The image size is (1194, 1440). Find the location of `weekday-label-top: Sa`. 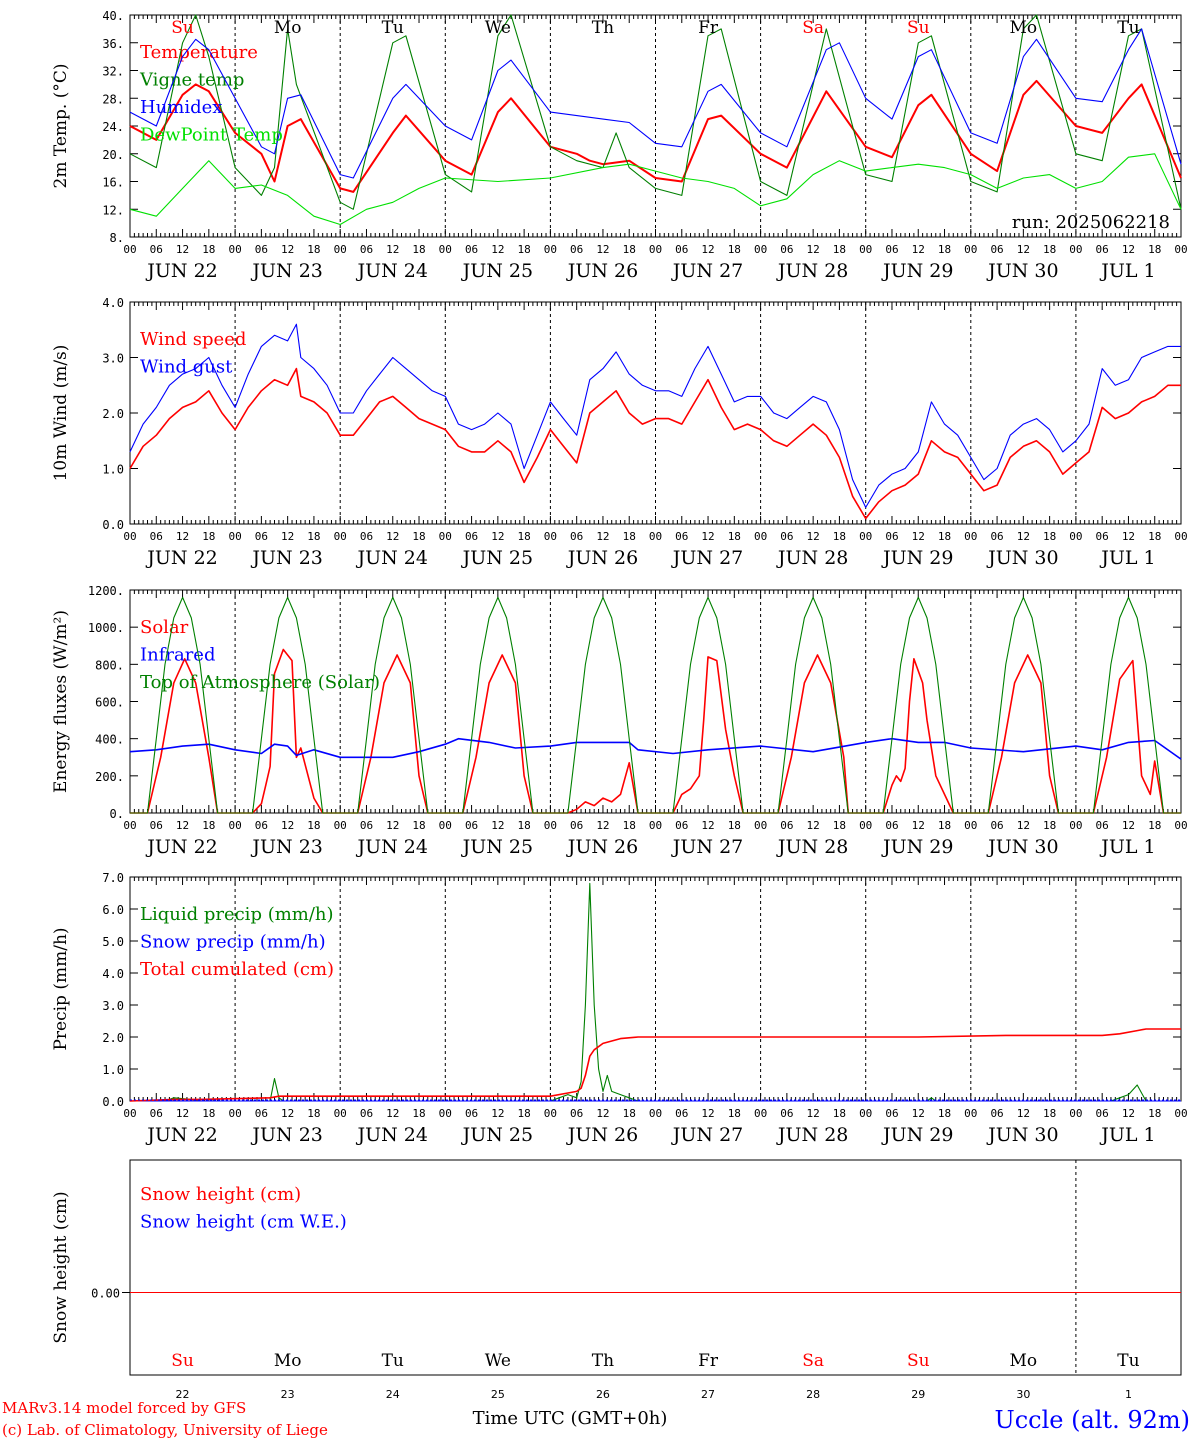

weekday-label-top: Sa is located at coordinates (813, 28).